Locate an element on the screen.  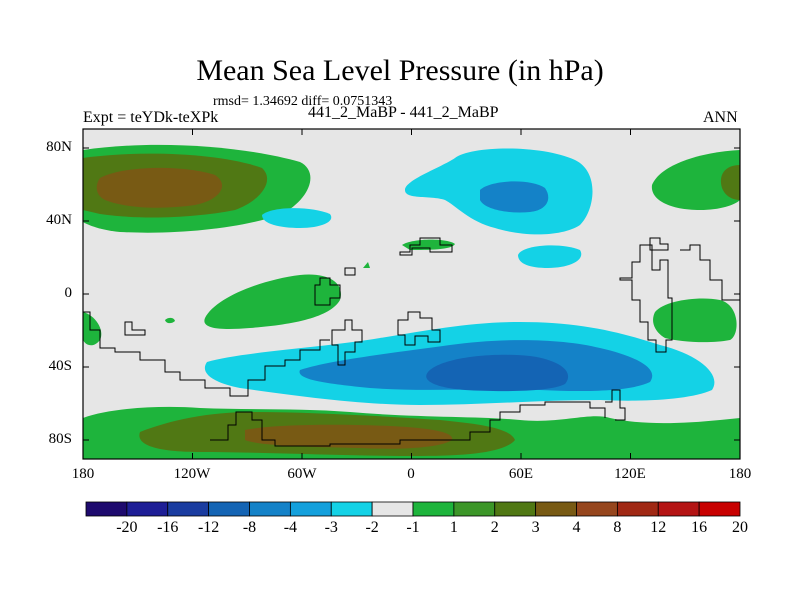
contour-green-west-edge is located at coordinates (92, 329).